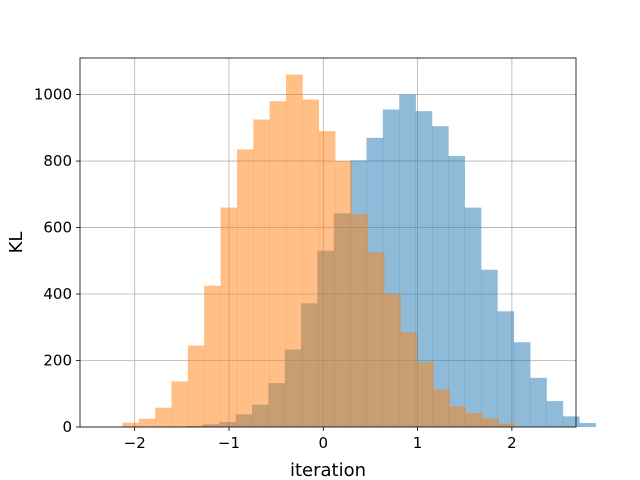 The height and width of the screenshot is (480, 640). Describe the element at coordinates (418, 443) in the screenshot. I see `x-tick-label: 1` at that location.